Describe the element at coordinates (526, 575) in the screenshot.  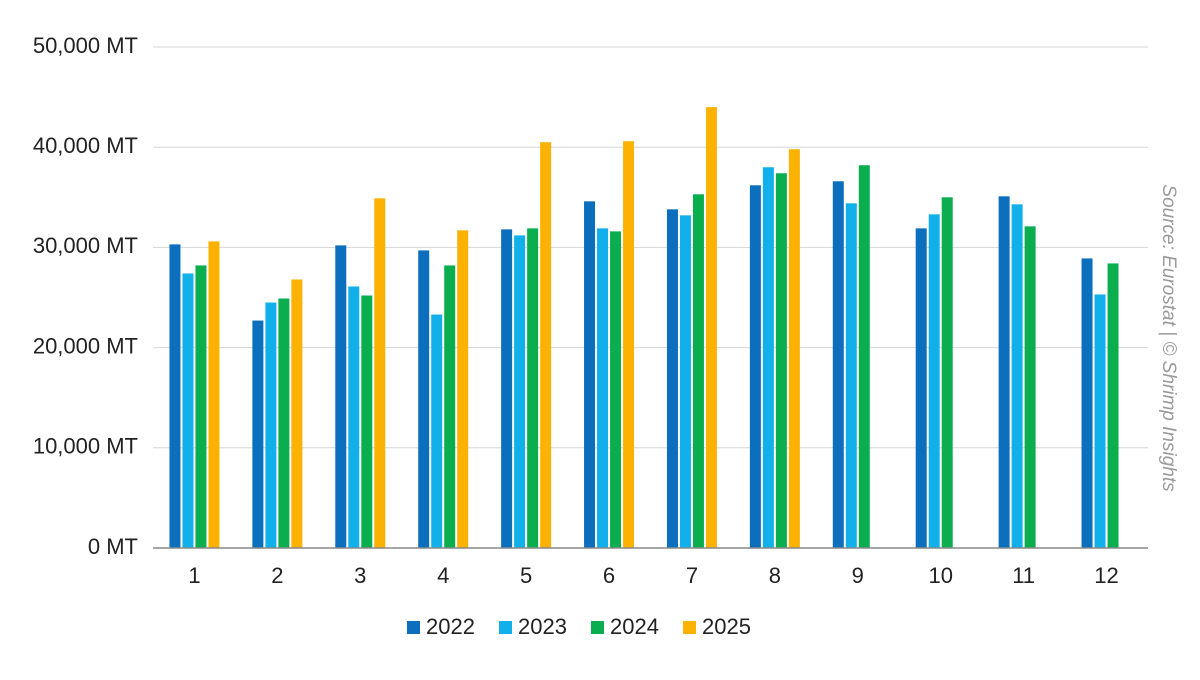
I see `x-tick-label: 5` at that location.